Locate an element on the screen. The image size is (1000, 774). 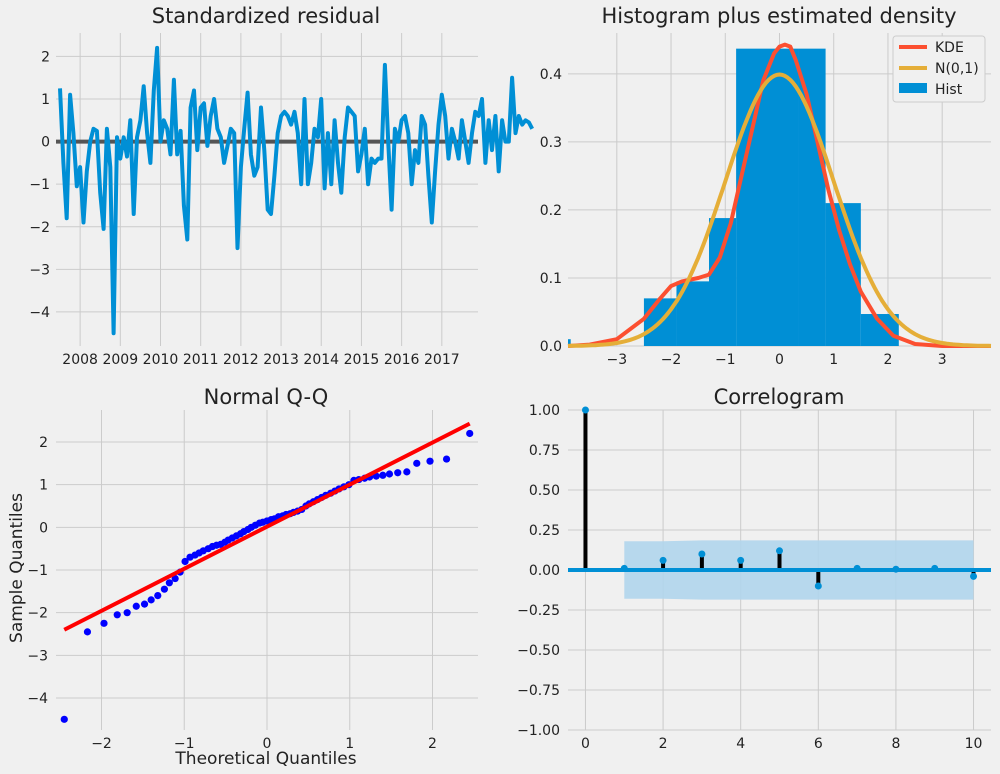
y-tick-label: −0.50 is located at coordinates (538, 651).